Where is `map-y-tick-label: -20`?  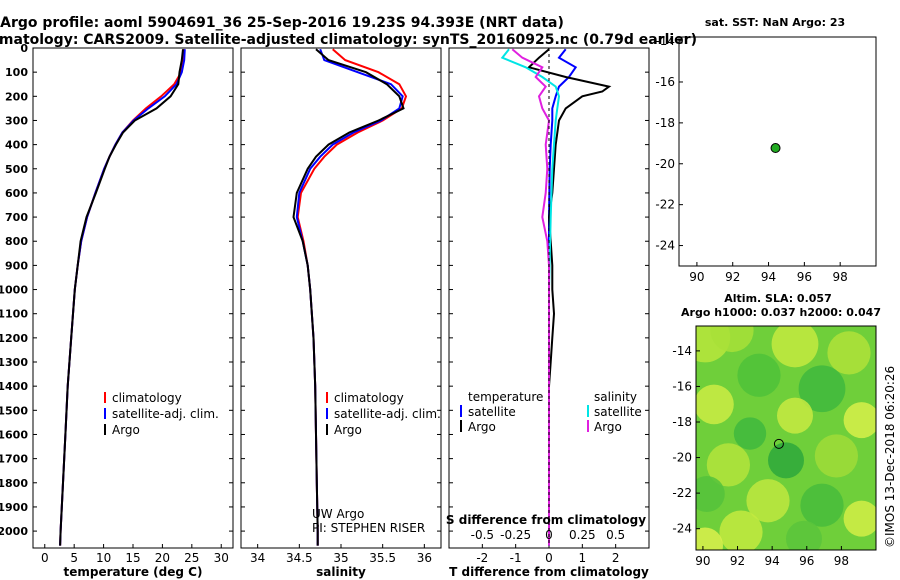
map-y-tick-label: -20 is located at coordinates (682, 458).